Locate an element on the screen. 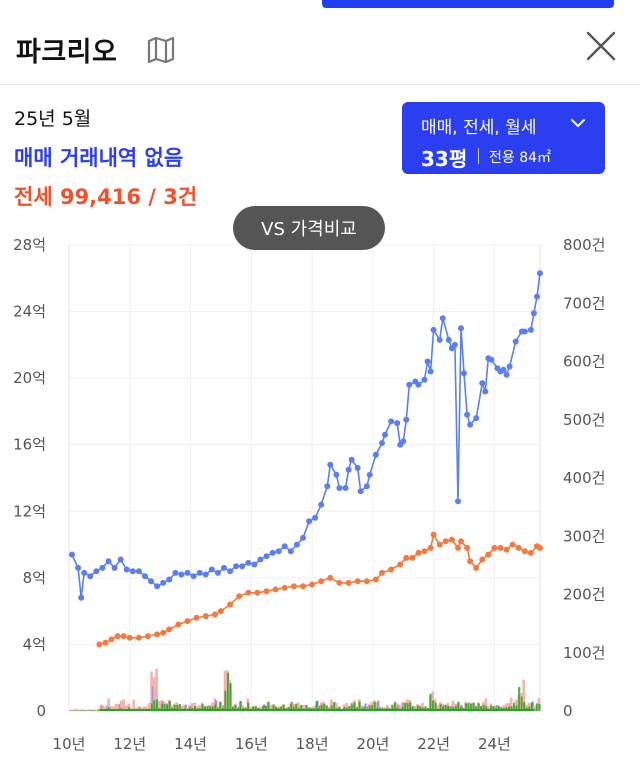 The height and width of the screenshot is (777, 640). header-divider is located at coordinates (320, 84).